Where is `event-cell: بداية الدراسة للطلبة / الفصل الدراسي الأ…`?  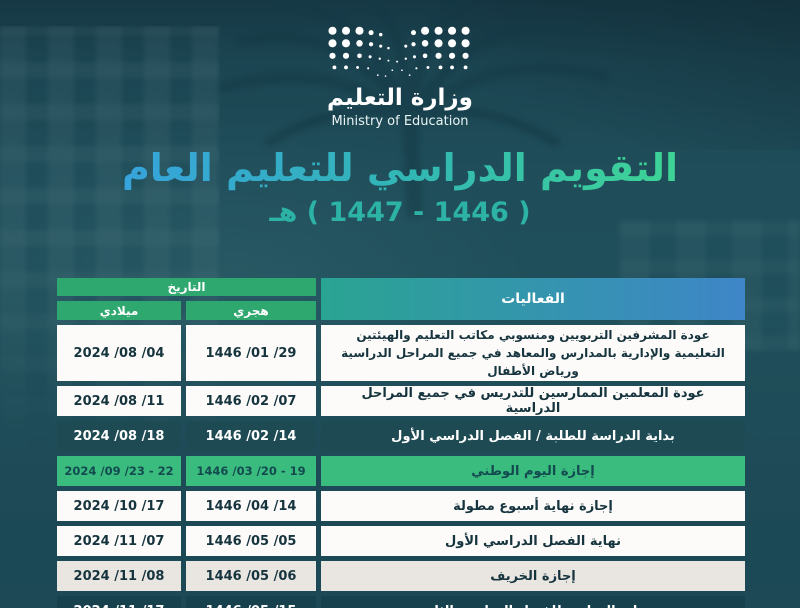
event-cell: بداية الدراسة للطلبة / الفصل الدراسي الأ… is located at coordinates (533, 436).